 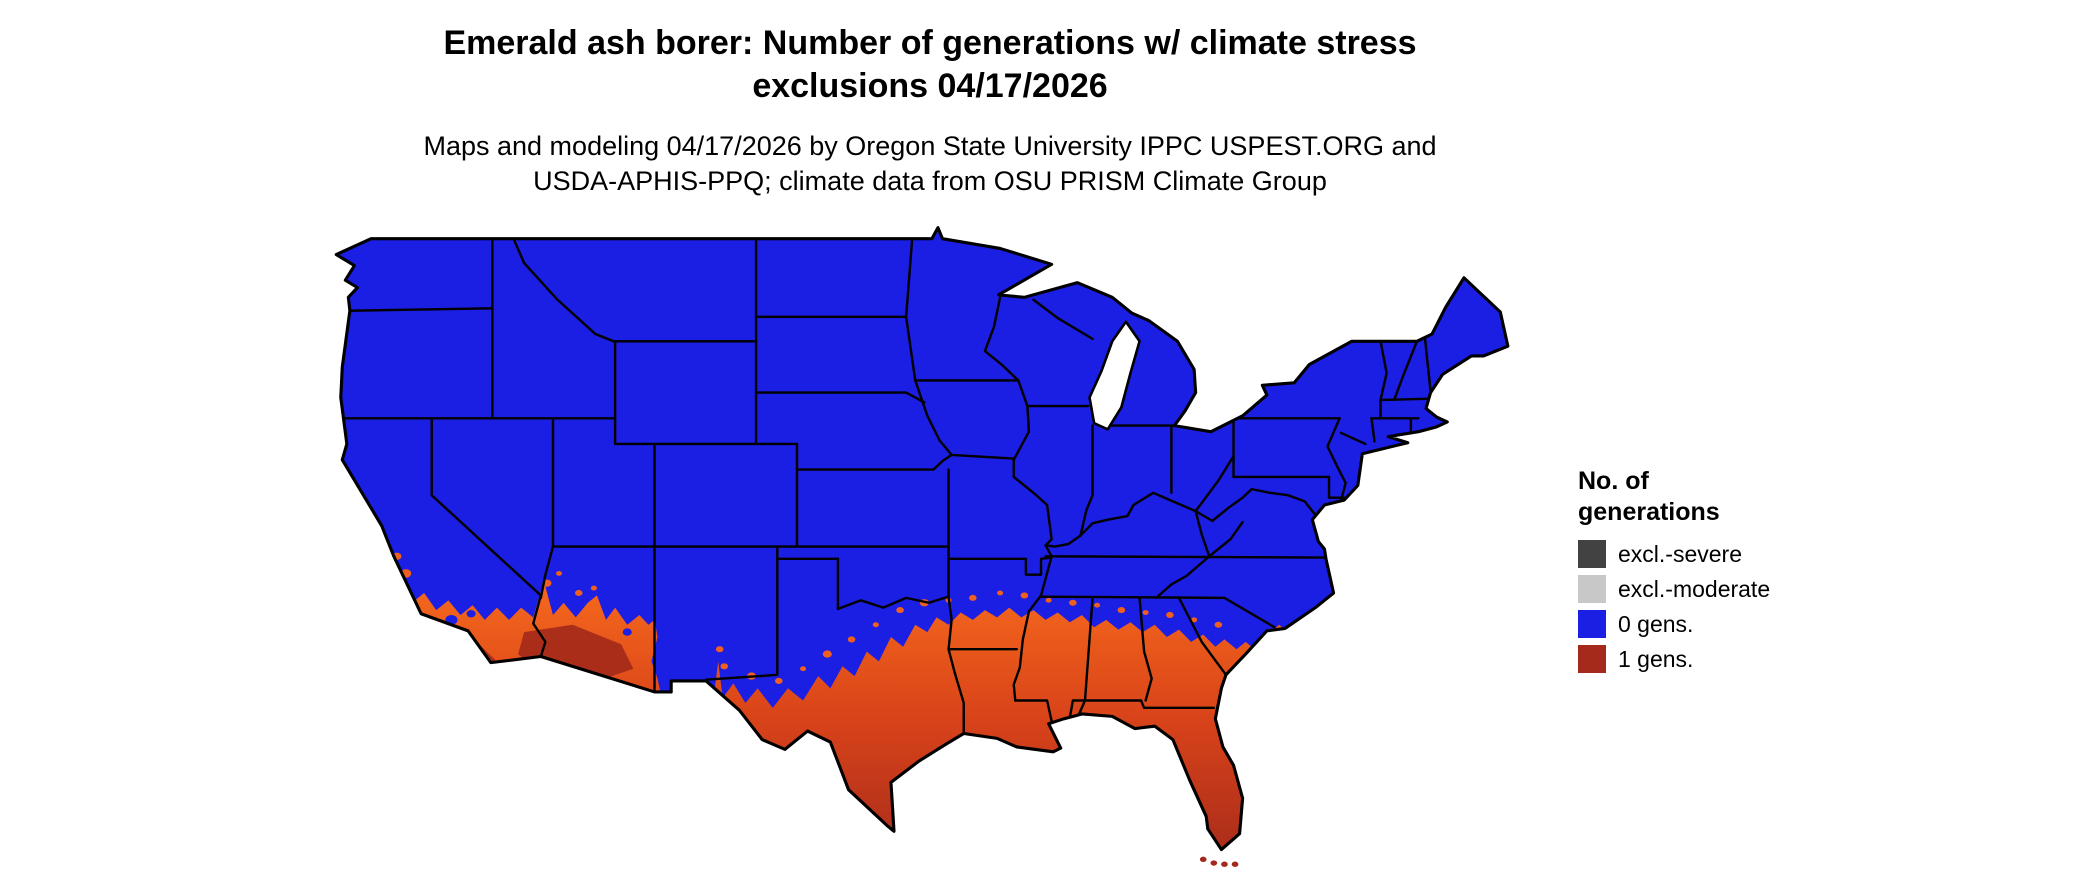 I want to click on legend-title-line-2: generations, so click(x=1649, y=511).